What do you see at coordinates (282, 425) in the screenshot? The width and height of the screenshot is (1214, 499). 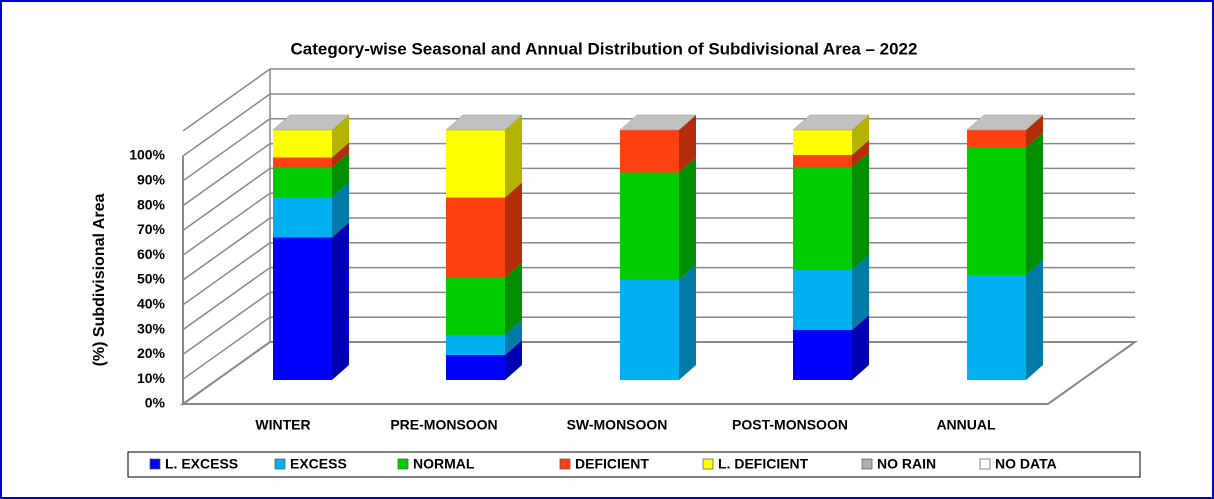 I see `x-tick-label: WINTER` at bounding box center [282, 425].